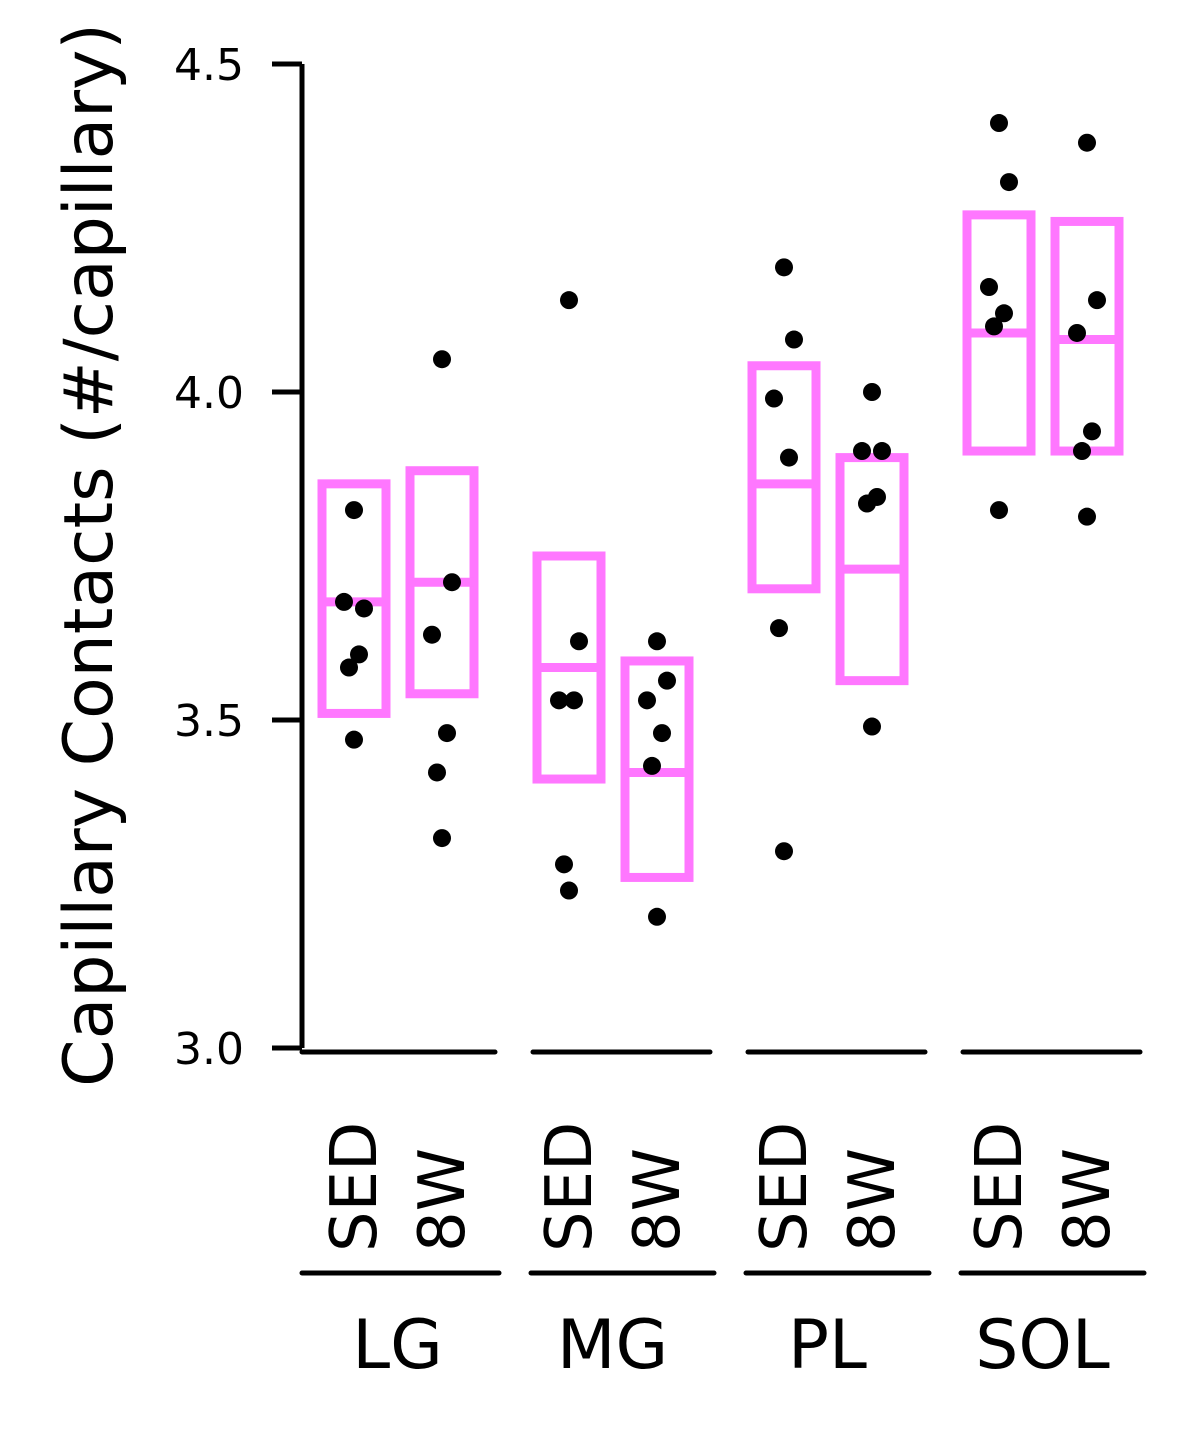 The width and height of the screenshot is (1200, 1440). I want to click on y-axis-title: Capillary Contacts (#/capillary), so click(89, 555).